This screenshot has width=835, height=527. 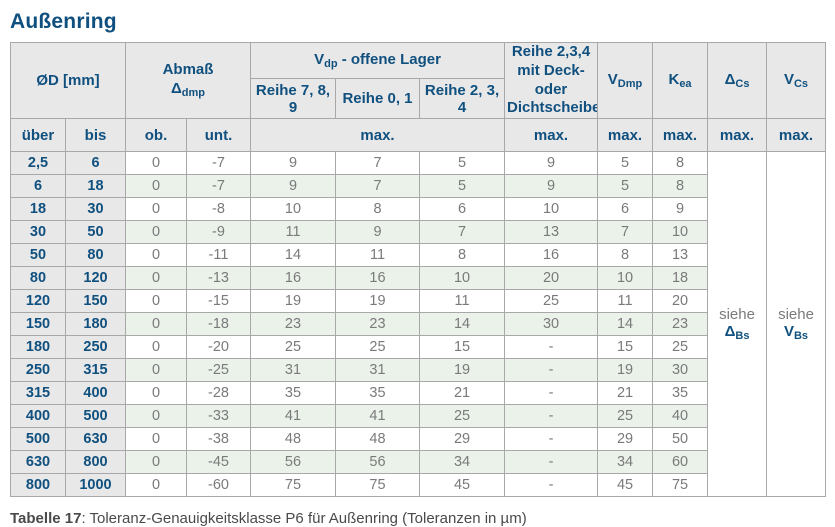 I want to click on cell-unt: -45, so click(x=218, y=462).